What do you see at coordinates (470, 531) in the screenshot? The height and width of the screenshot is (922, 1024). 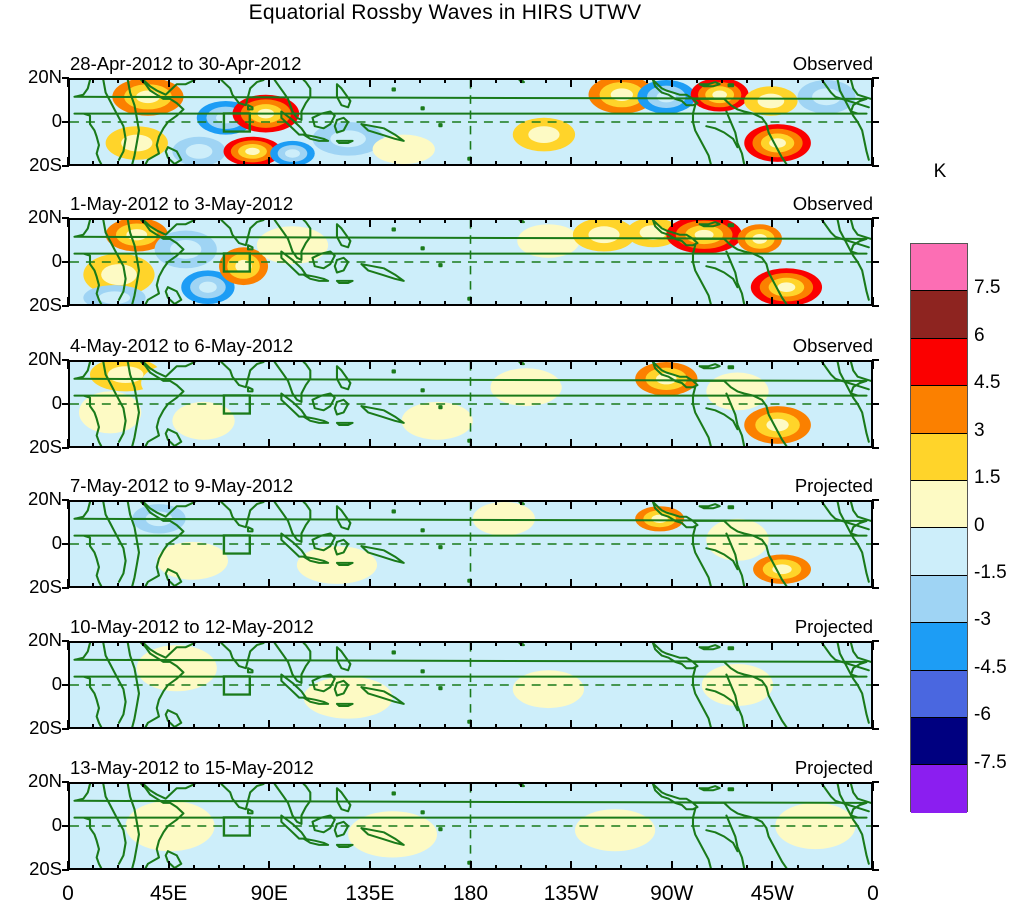 I see `map-panel-4: 7-May-2012 to 9-May-2012 Projected` at bounding box center [470, 531].